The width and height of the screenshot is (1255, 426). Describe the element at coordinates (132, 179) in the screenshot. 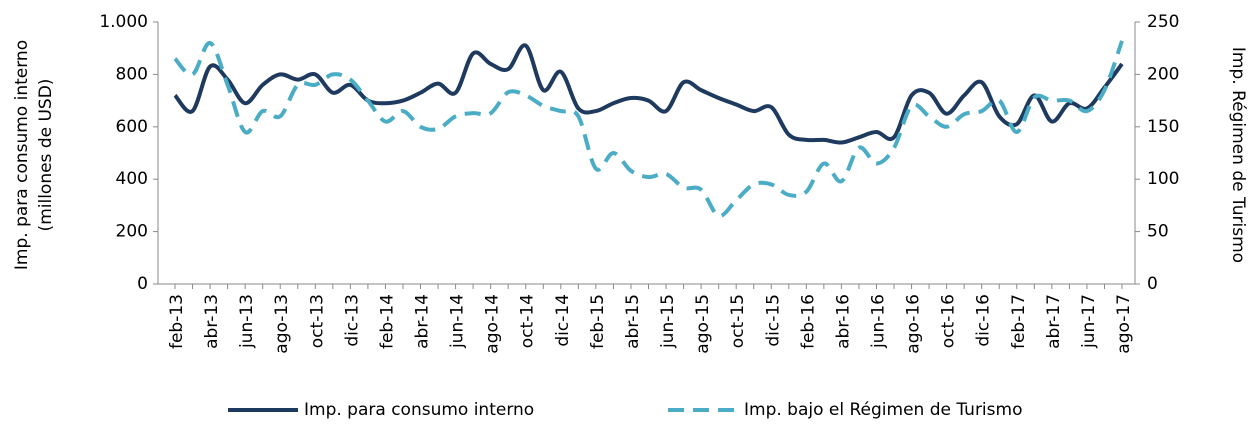

I see `y-tick-label: 400` at that location.